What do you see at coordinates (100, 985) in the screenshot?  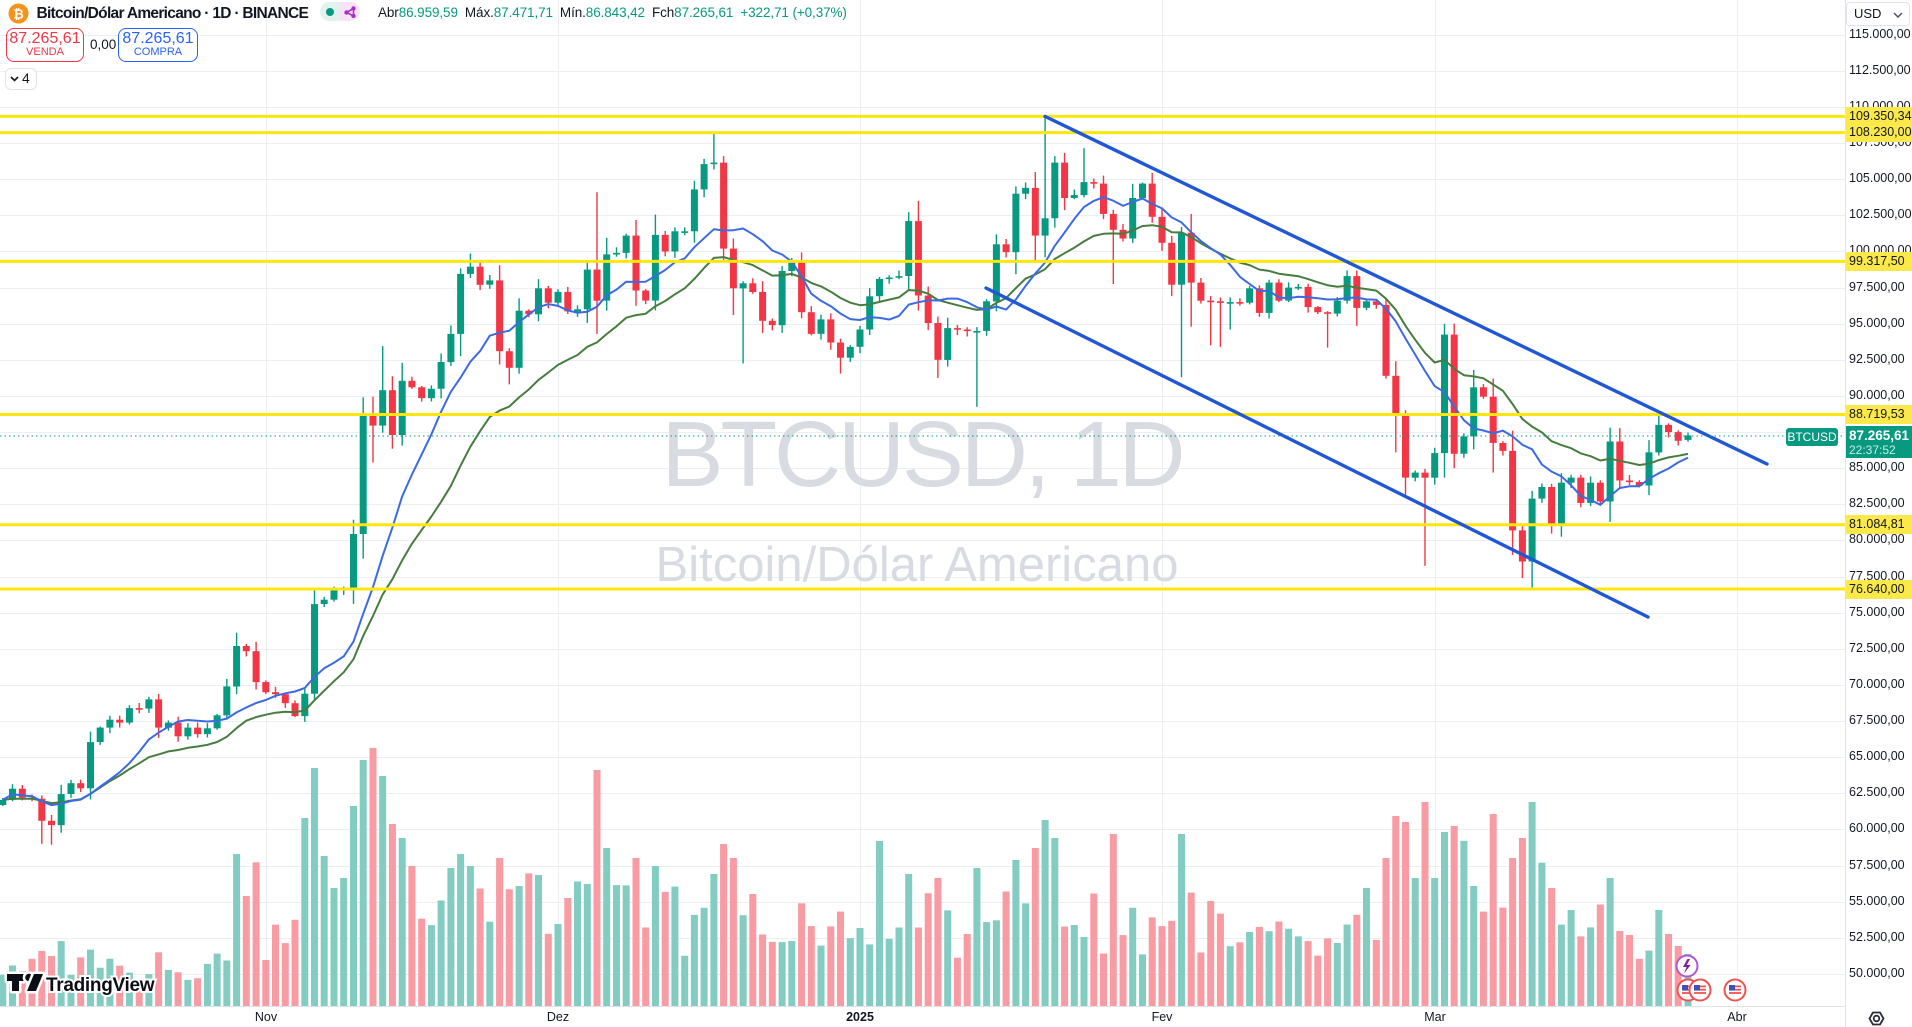 I see `svg-text: TradingView` at bounding box center [100, 985].